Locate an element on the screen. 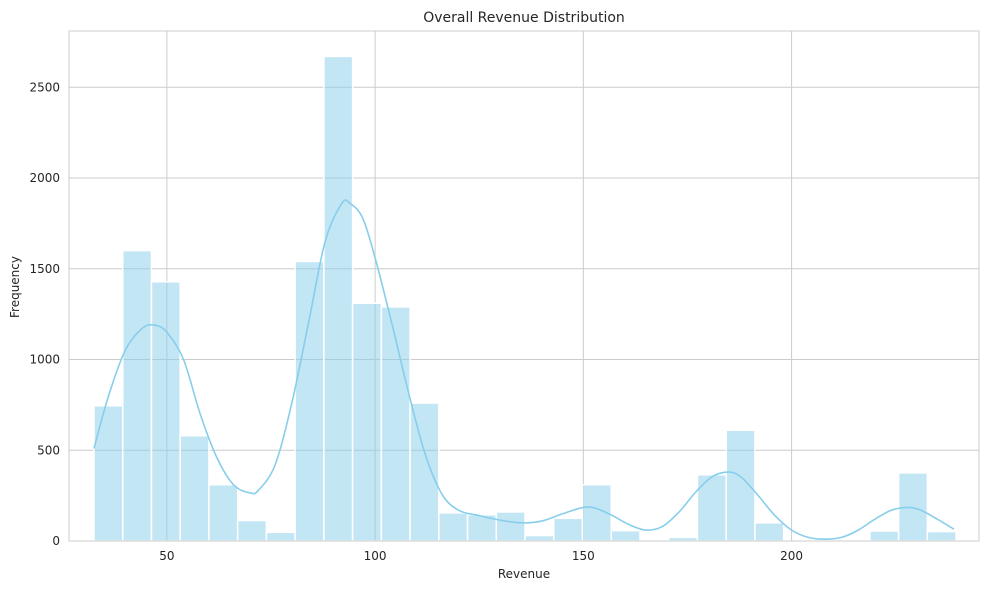  y-tick-label: 0 is located at coordinates (56, 541).